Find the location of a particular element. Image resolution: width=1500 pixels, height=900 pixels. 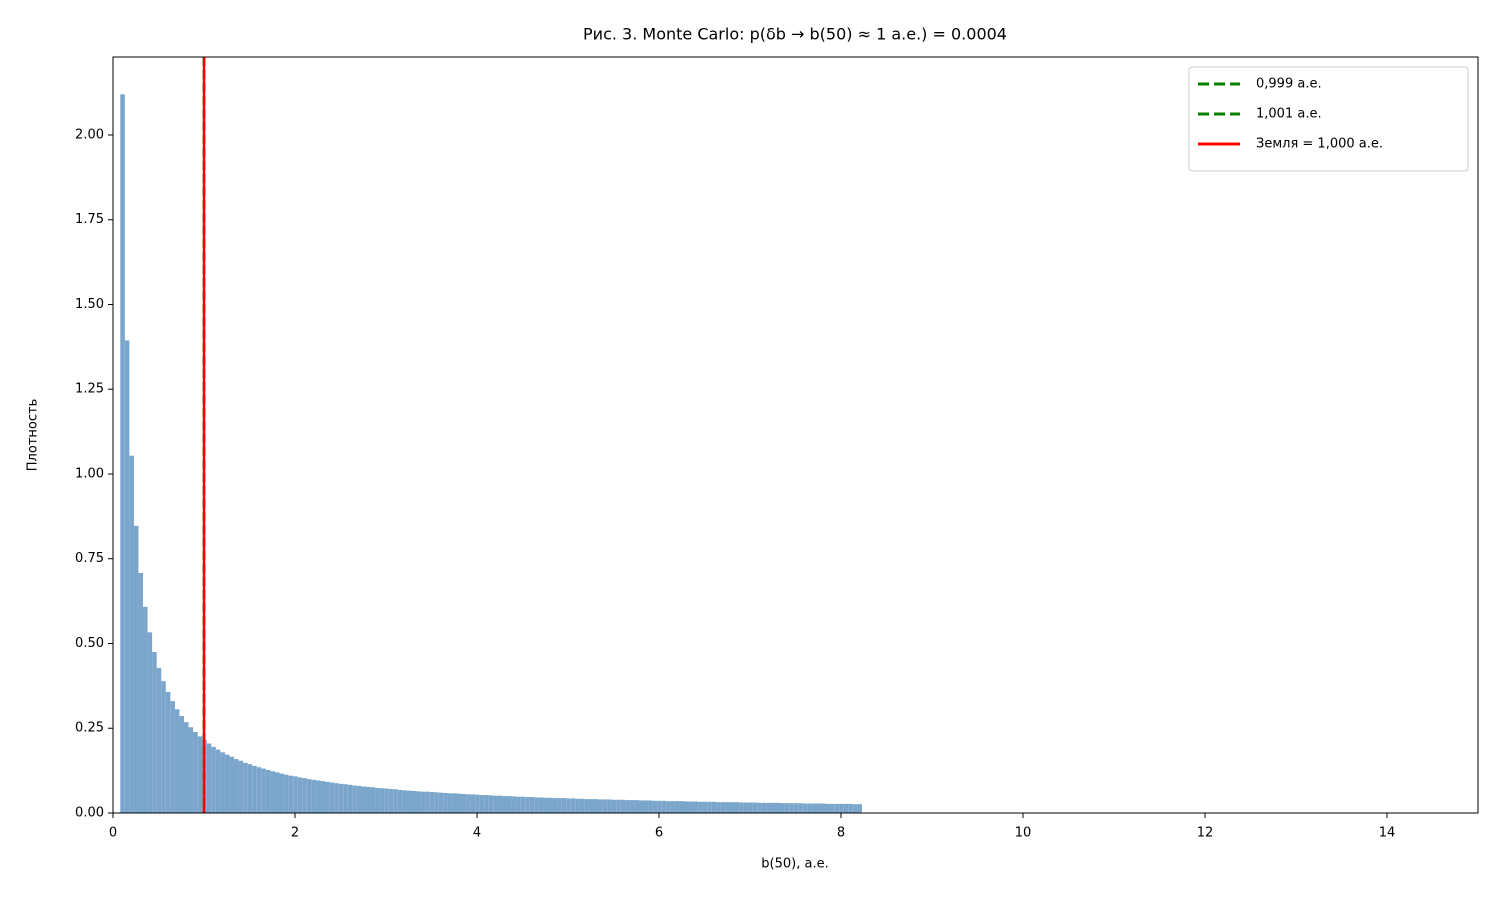

y-tick-label: 1.50 is located at coordinates (89, 304).